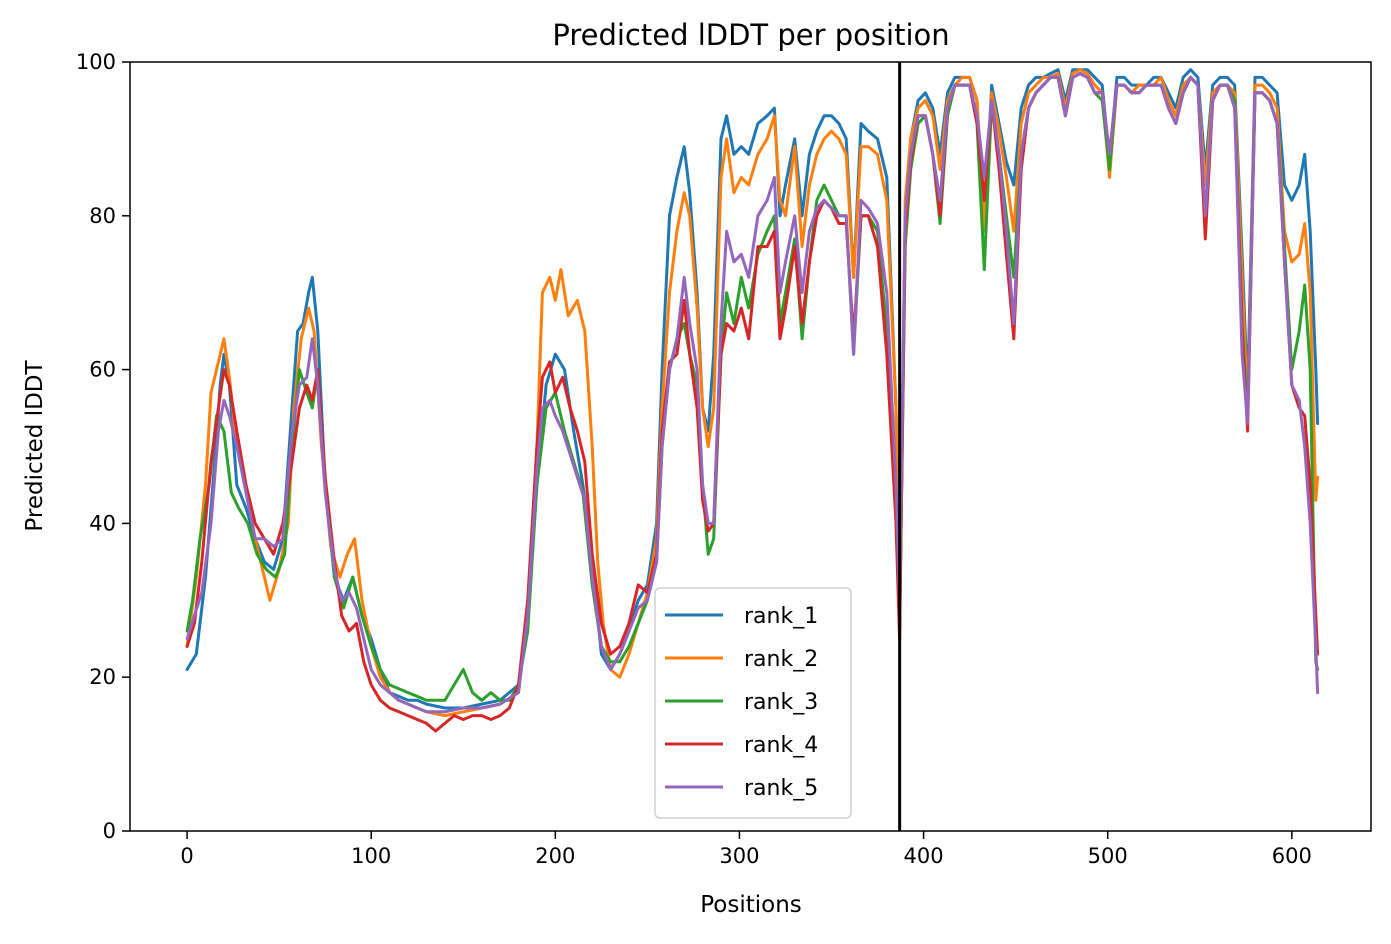 The image size is (1391, 944). I want to click on x-axis-label: Positions, so click(751, 905).